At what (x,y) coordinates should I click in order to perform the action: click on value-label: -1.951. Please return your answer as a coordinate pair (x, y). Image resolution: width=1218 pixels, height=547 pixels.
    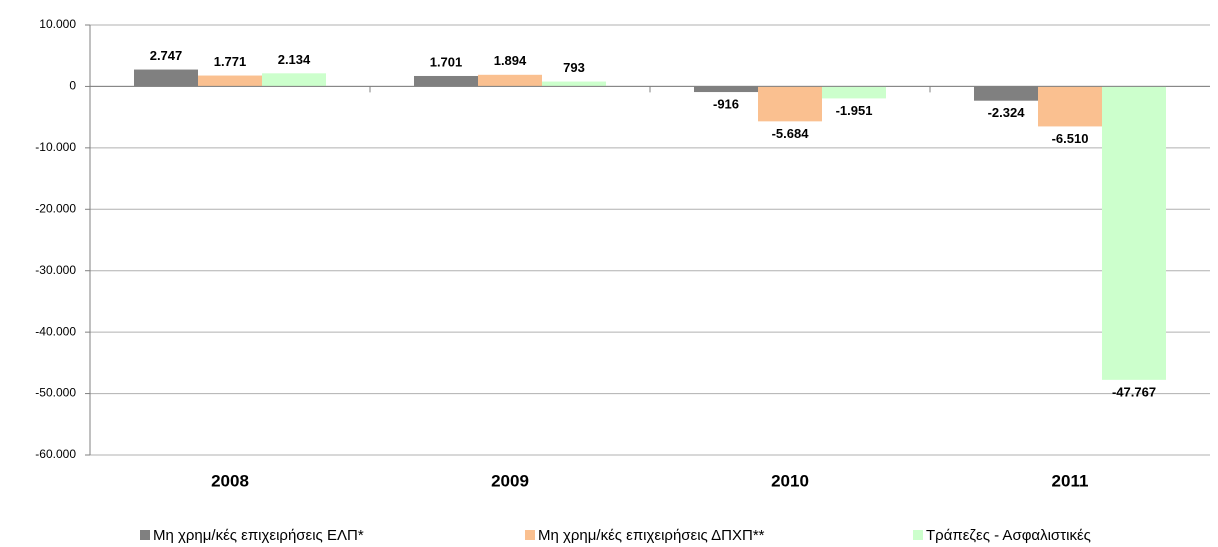
    Looking at the image, I should click on (854, 110).